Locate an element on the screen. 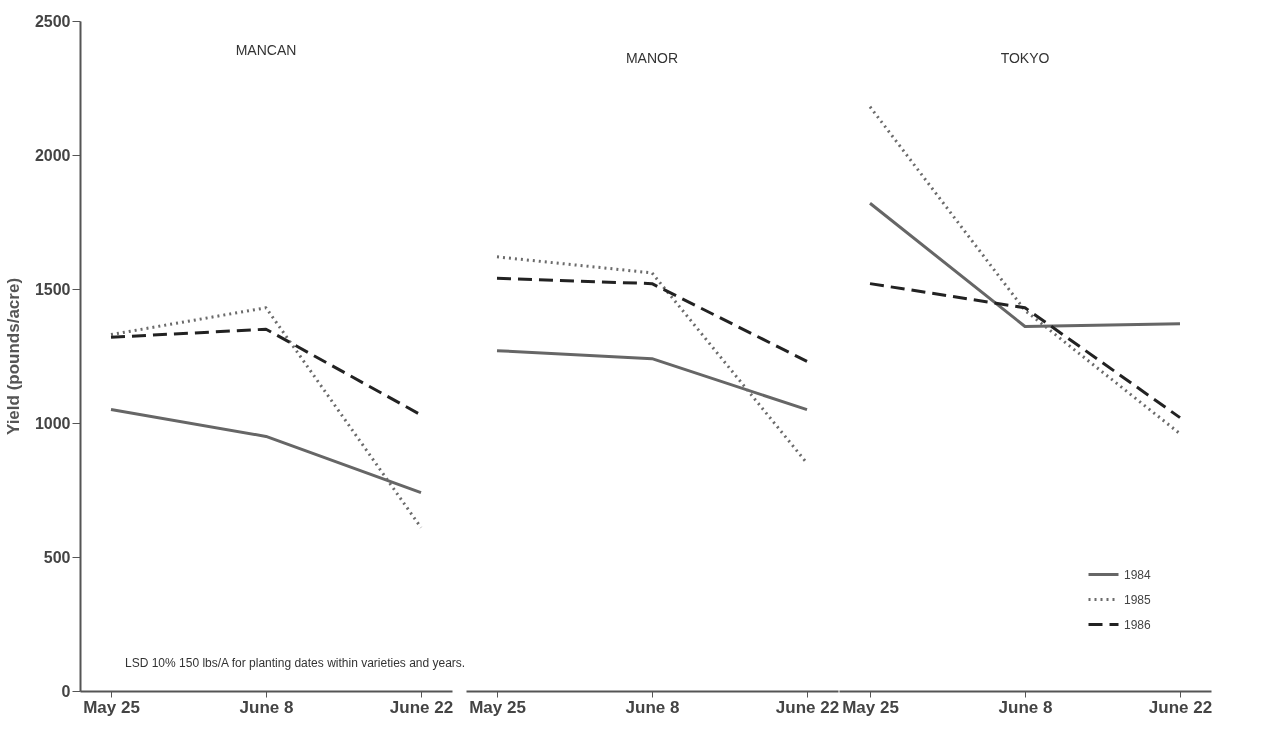 This screenshot has width=1265, height=742. text: TOKYO is located at coordinates (1025, 58).